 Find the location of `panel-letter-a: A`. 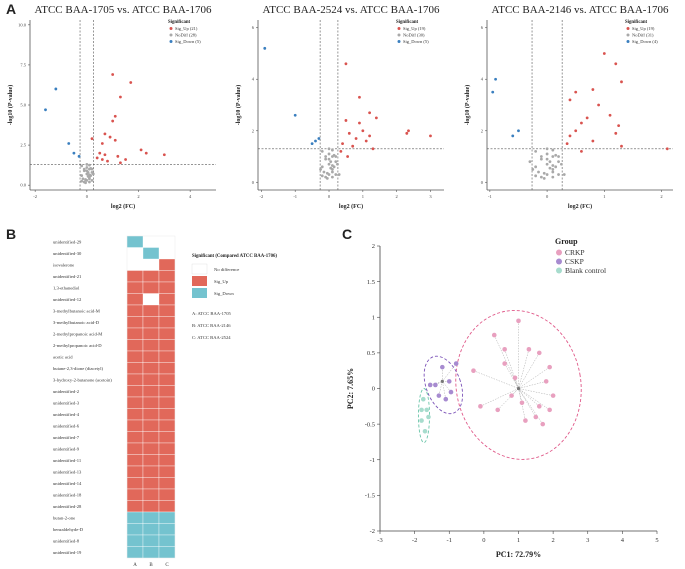

panel-letter-a: A is located at coordinates (11, 9).